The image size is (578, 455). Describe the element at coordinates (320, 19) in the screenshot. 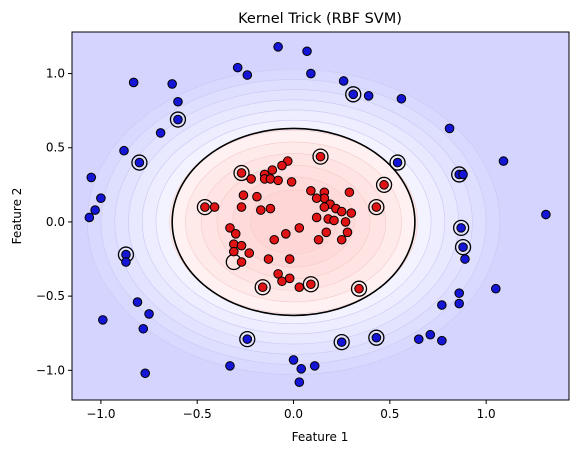

I see `chart-title: Kernel Trick (RBF SVM)` at that location.